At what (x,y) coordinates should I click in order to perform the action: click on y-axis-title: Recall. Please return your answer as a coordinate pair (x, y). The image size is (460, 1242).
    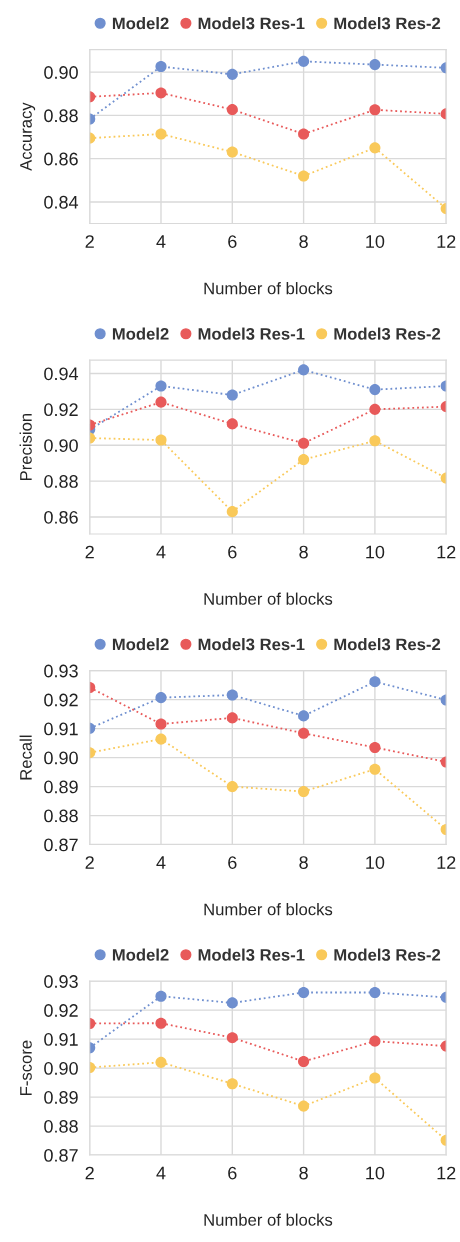
    Looking at the image, I should click on (25, 757).